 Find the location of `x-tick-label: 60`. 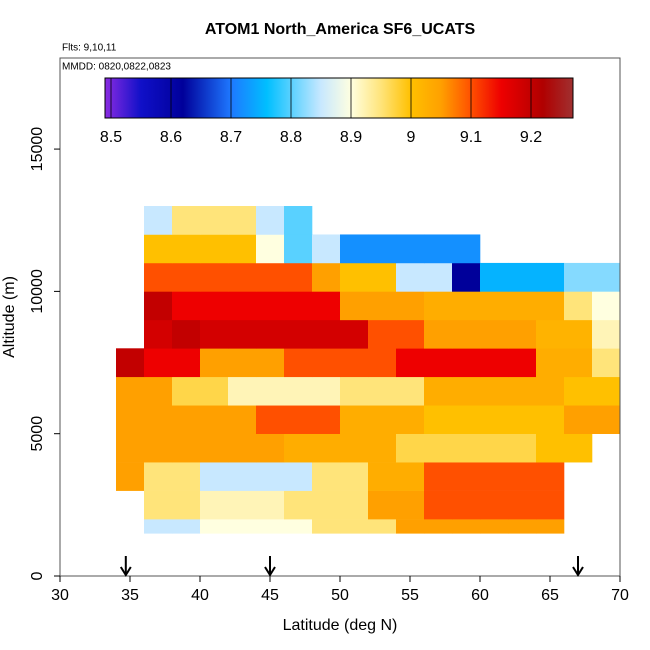

x-tick-label: 60 is located at coordinates (480, 595).